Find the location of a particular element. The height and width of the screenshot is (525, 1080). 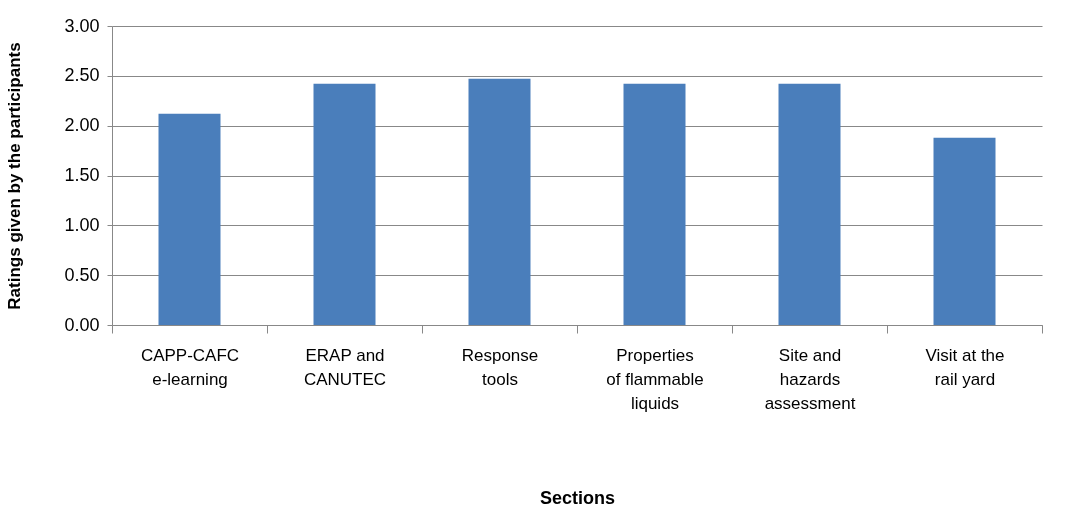

y-tick-label: 1.50 is located at coordinates (82, 175).